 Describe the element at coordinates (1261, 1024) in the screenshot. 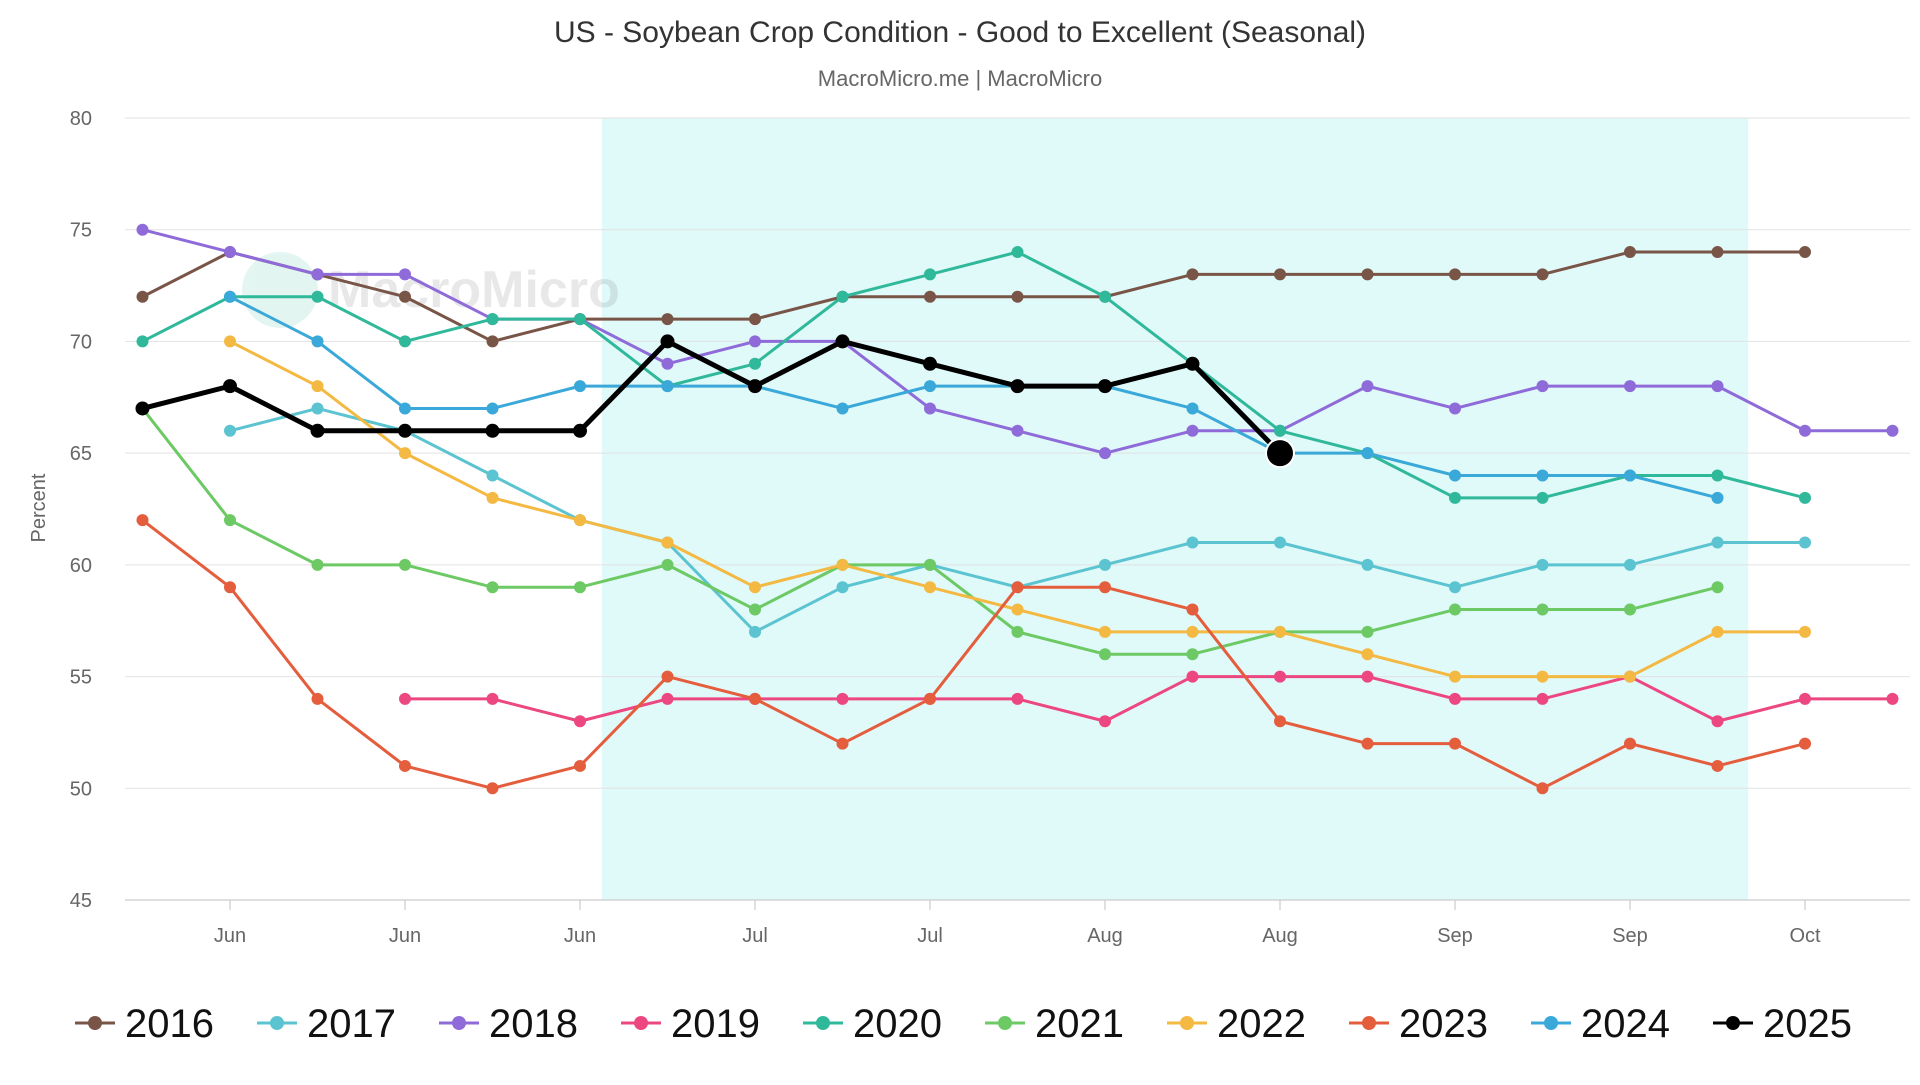

I see `legend-label: 2022` at that location.